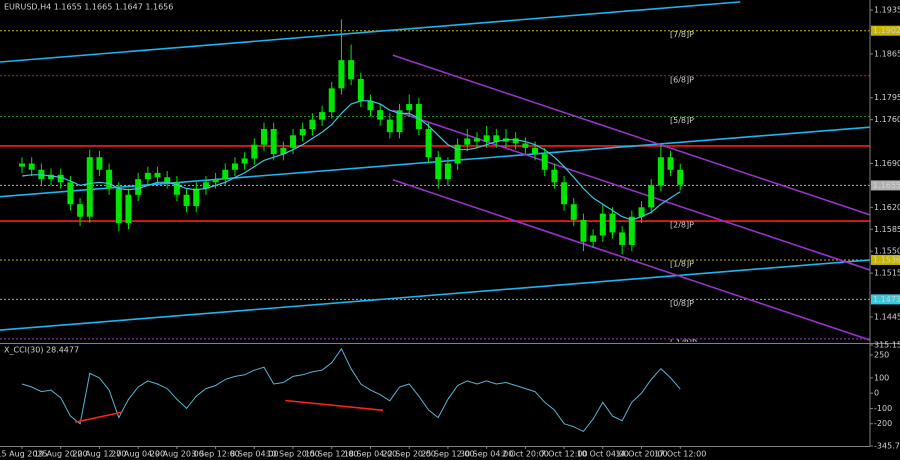 The image size is (900, 460). I want to click on x-tick-label: 22 Aug 12:00, so click(99, 454).